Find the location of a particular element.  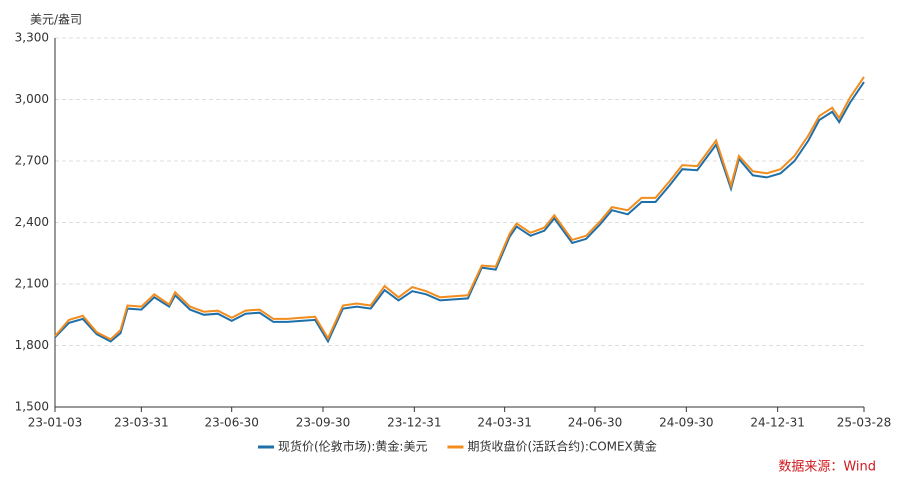

x-tick-label: 23-03-31 is located at coordinates (141, 423).